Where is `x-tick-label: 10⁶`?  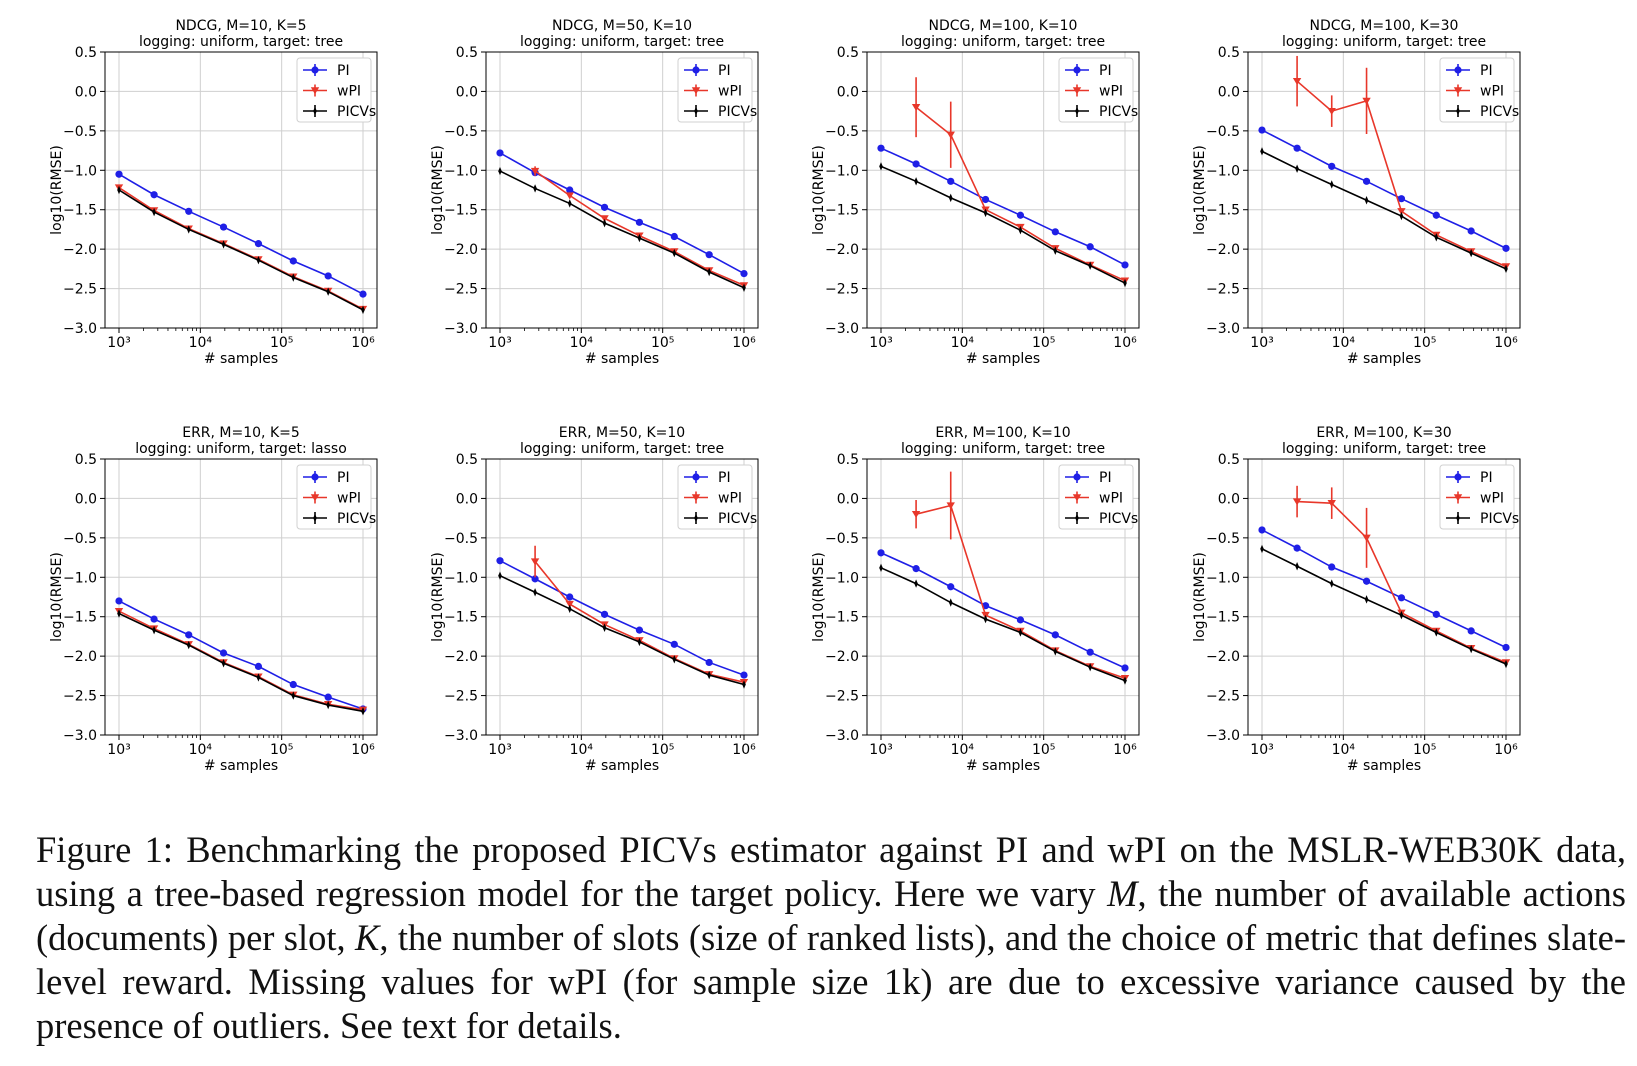
x-tick-label: 10⁶ is located at coordinates (744, 750).